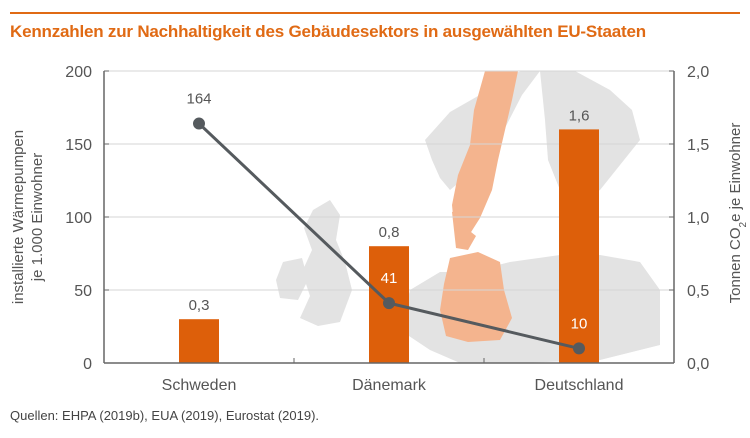 The width and height of the screenshot is (750, 438). Describe the element at coordinates (698, 291) in the screenshot. I see `y-right-tick-label: 0,5` at that location.